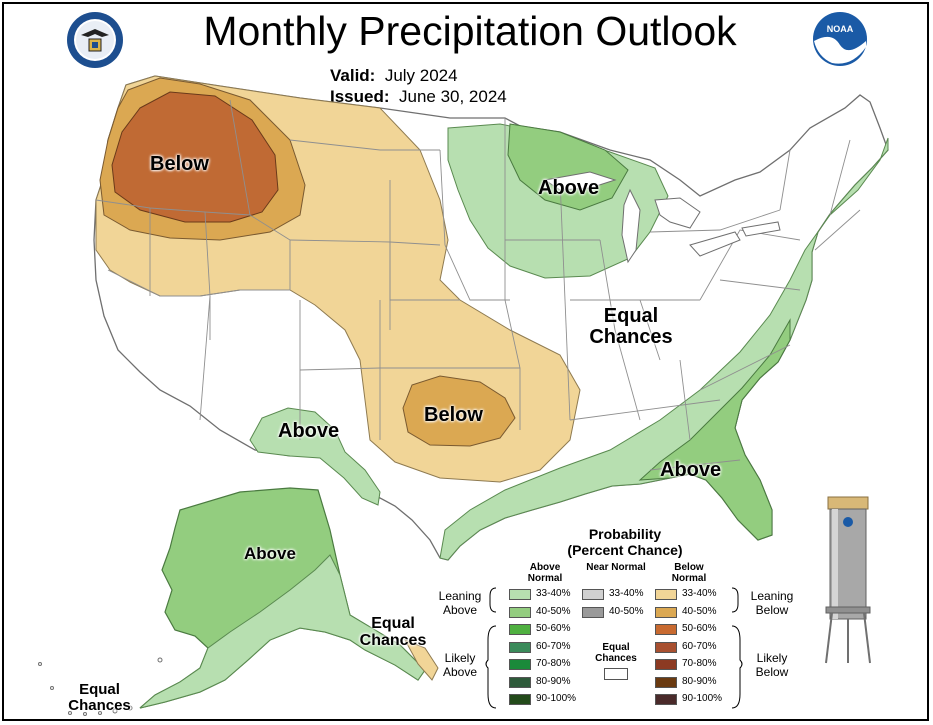 The height and width of the screenshot is (725, 933). Describe the element at coordinates (702, 698) in the screenshot. I see `legend-below-label-6: 90-100%` at that location.